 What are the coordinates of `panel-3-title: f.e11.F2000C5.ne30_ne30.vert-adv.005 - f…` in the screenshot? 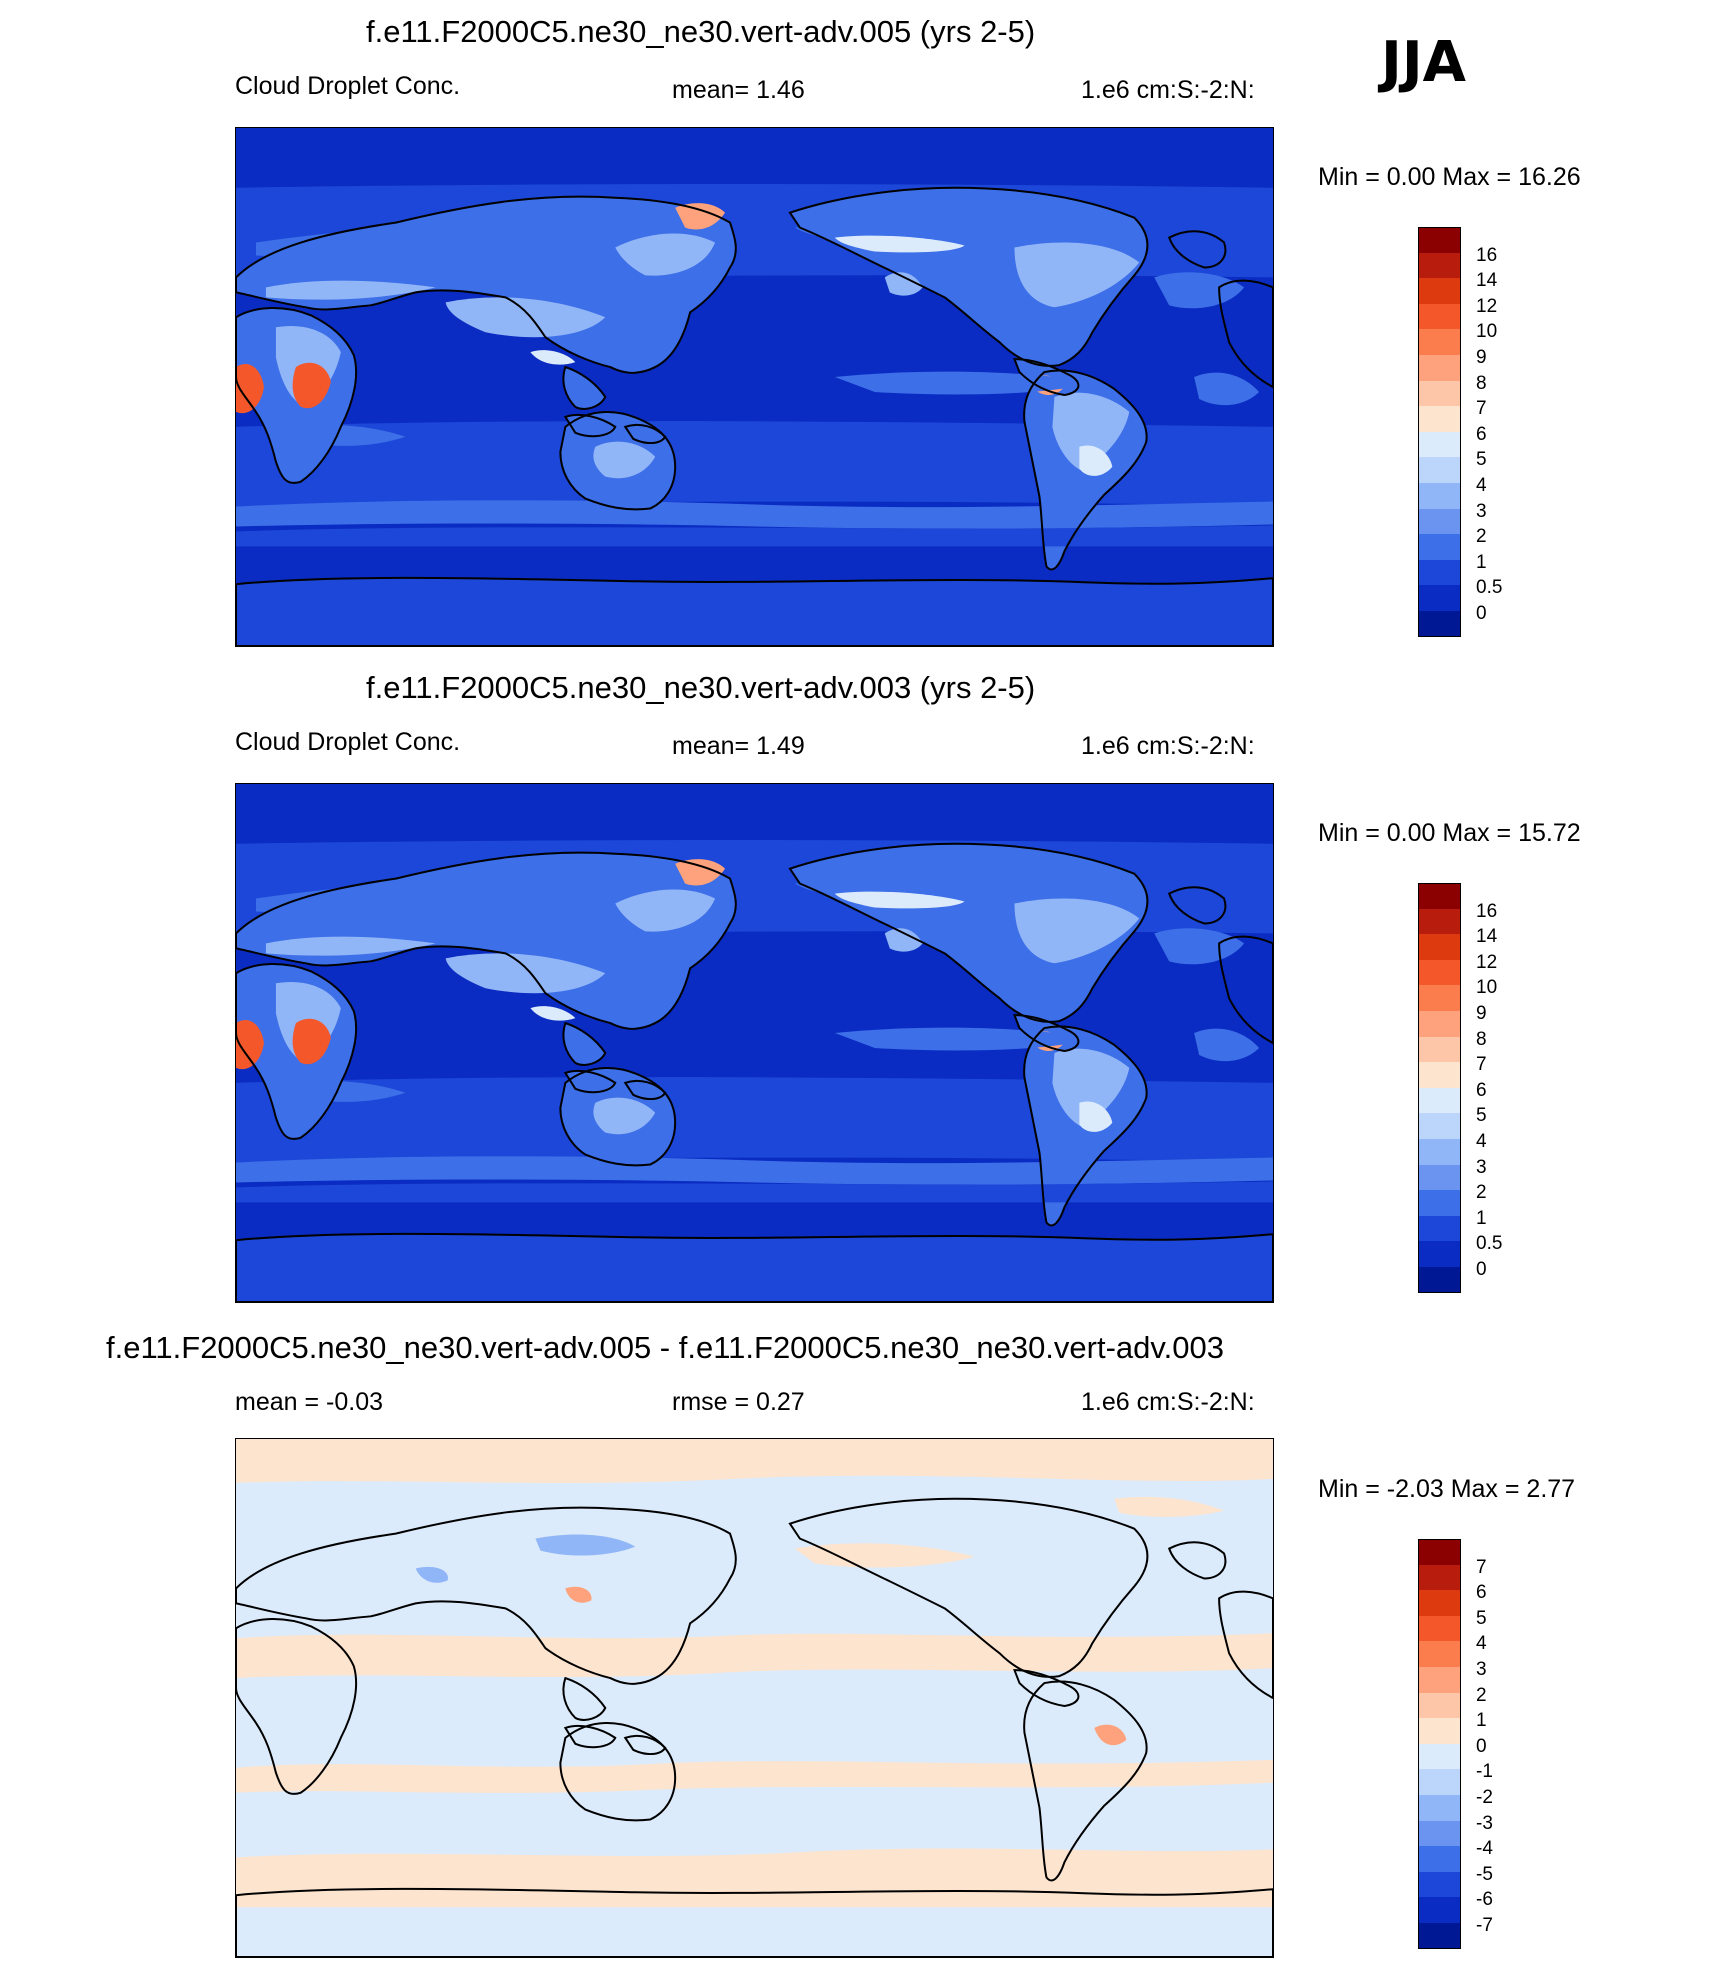 It's located at (665, 1347).